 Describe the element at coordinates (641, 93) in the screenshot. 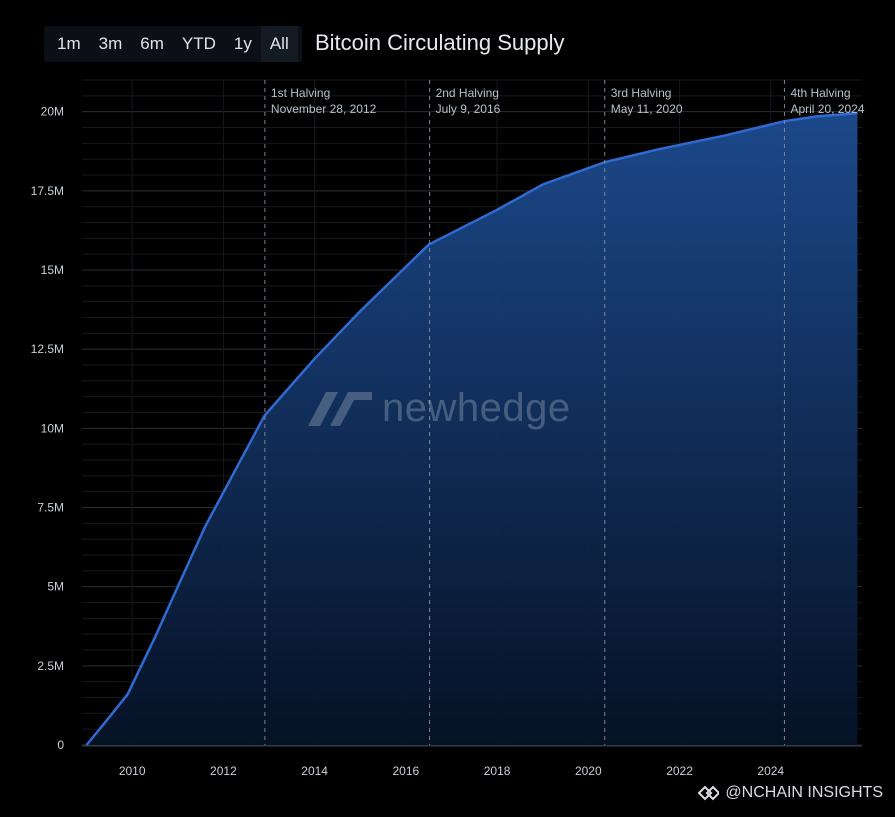

I see `halving-label: 3rd Halving` at that location.